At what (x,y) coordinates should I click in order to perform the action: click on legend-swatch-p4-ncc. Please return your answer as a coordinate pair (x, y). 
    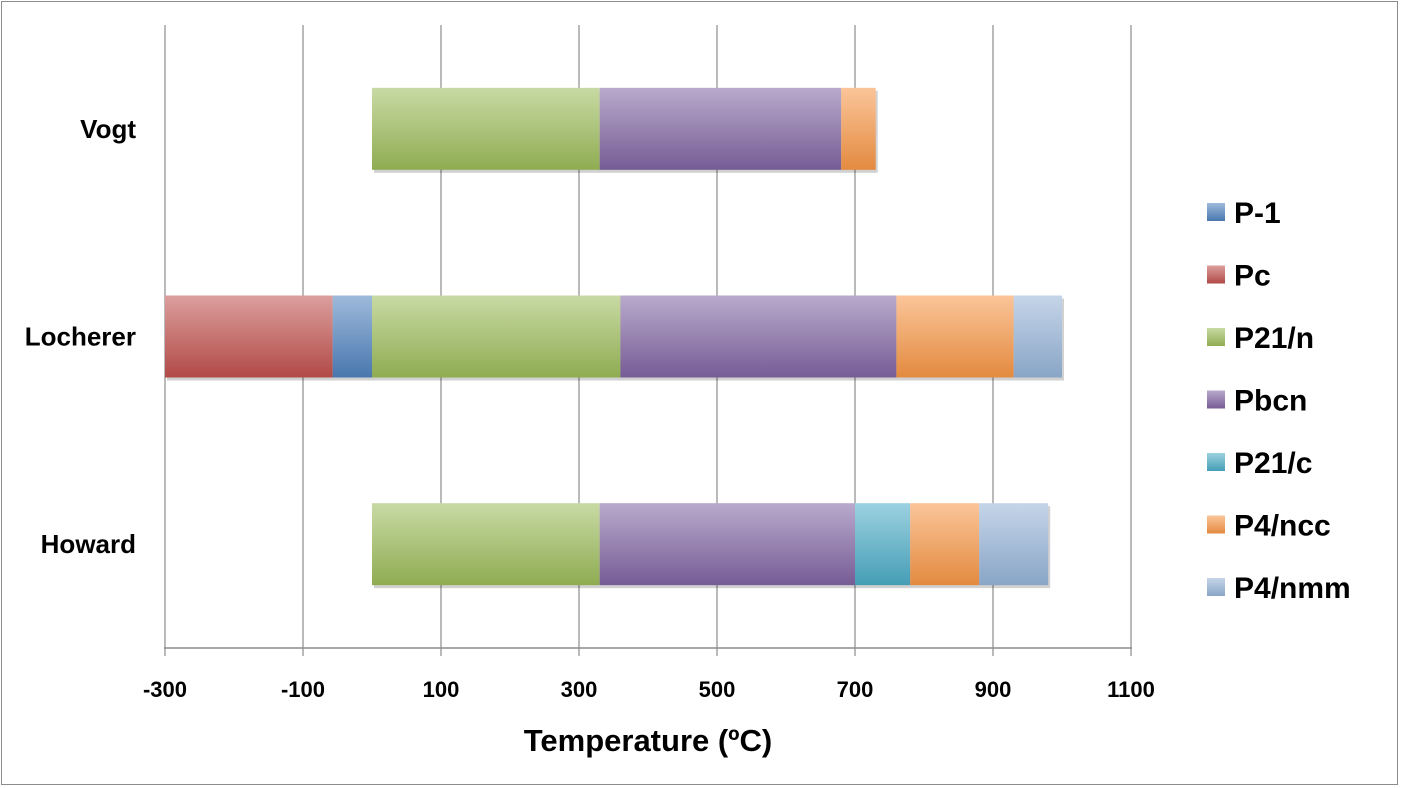
    Looking at the image, I should click on (1216, 524).